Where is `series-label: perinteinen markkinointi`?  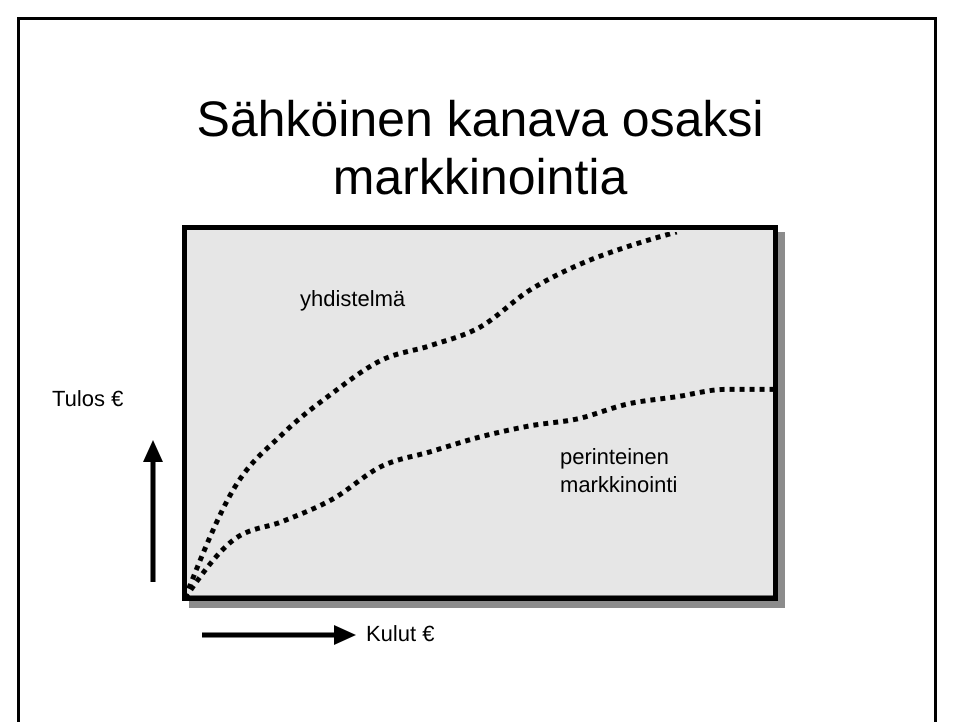 series-label: perinteinen markkinointi is located at coordinates (619, 471).